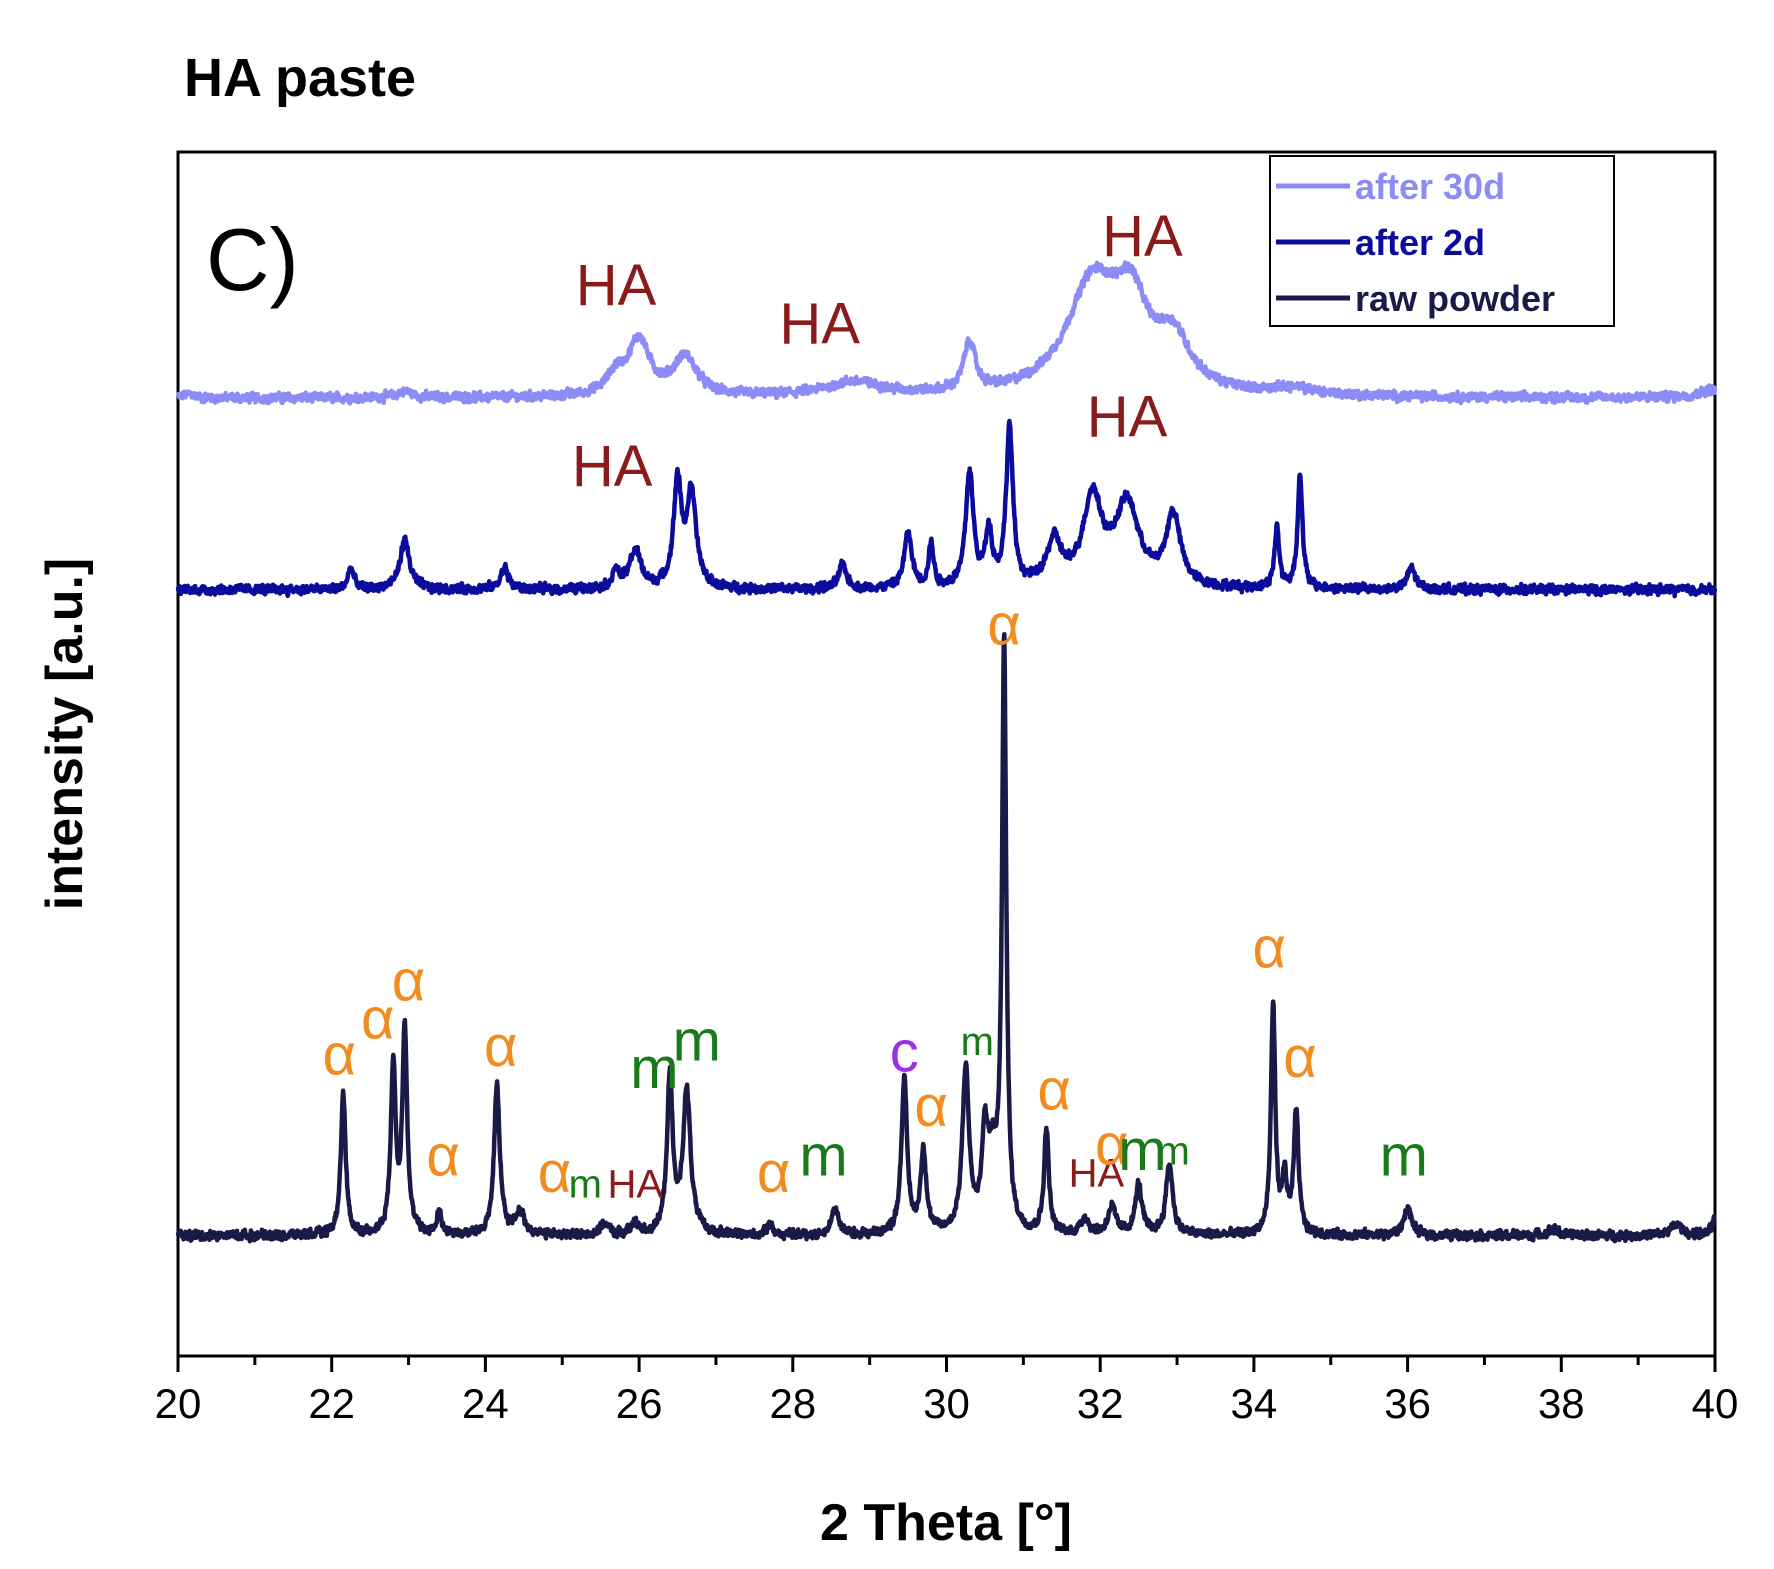 The image size is (1774, 1569). What do you see at coordinates (1715, 1403) in the screenshot?
I see `x-tick-label: 40` at bounding box center [1715, 1403].